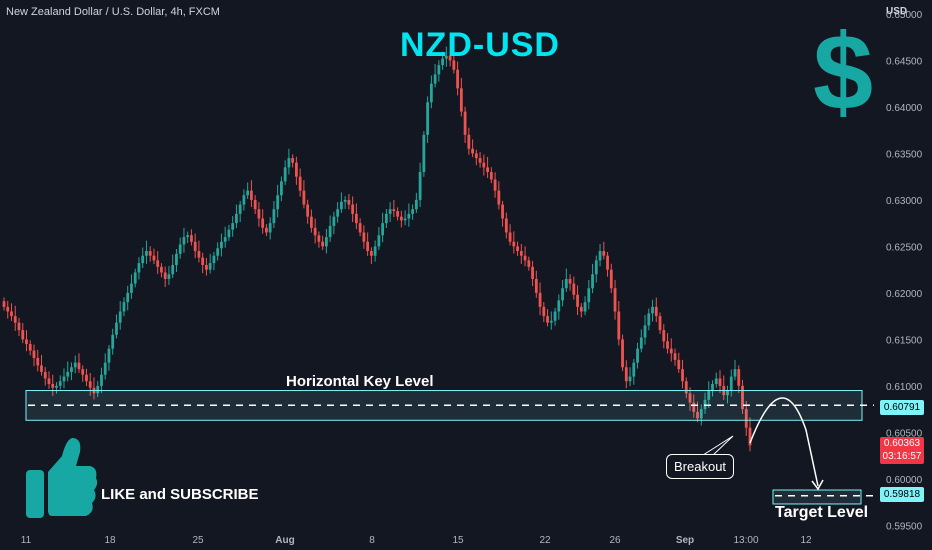  Describe the element at coordinates (904, 154) in the screenshot. I see `y-tick-label-3: 0.63500` at that location.